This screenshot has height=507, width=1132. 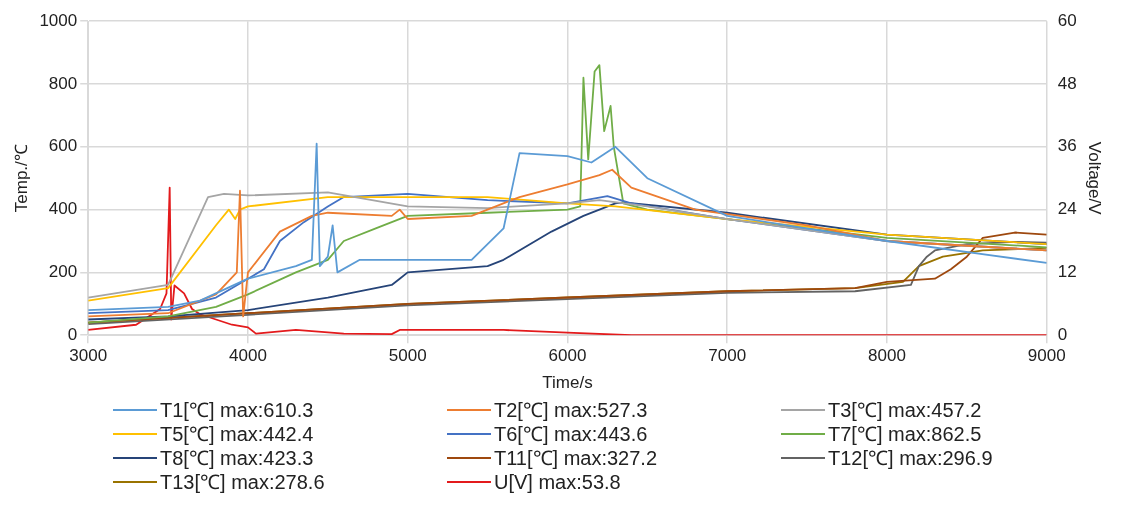 What do you see at coordinates (237, 410) in the screenshot?
I see `legend-label: T1[℃] max:610.3` at bounding box center [237, 410].